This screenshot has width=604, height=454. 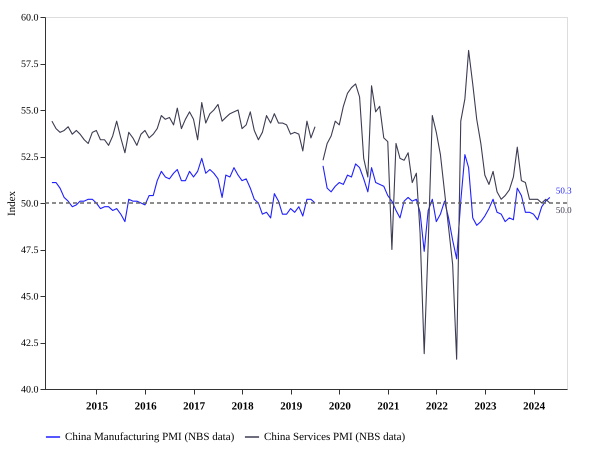 What do you see at coordinates (29, 18) in the screenshot?
I see `y-tick-label: 60.0` at bounding box center [29, 18].